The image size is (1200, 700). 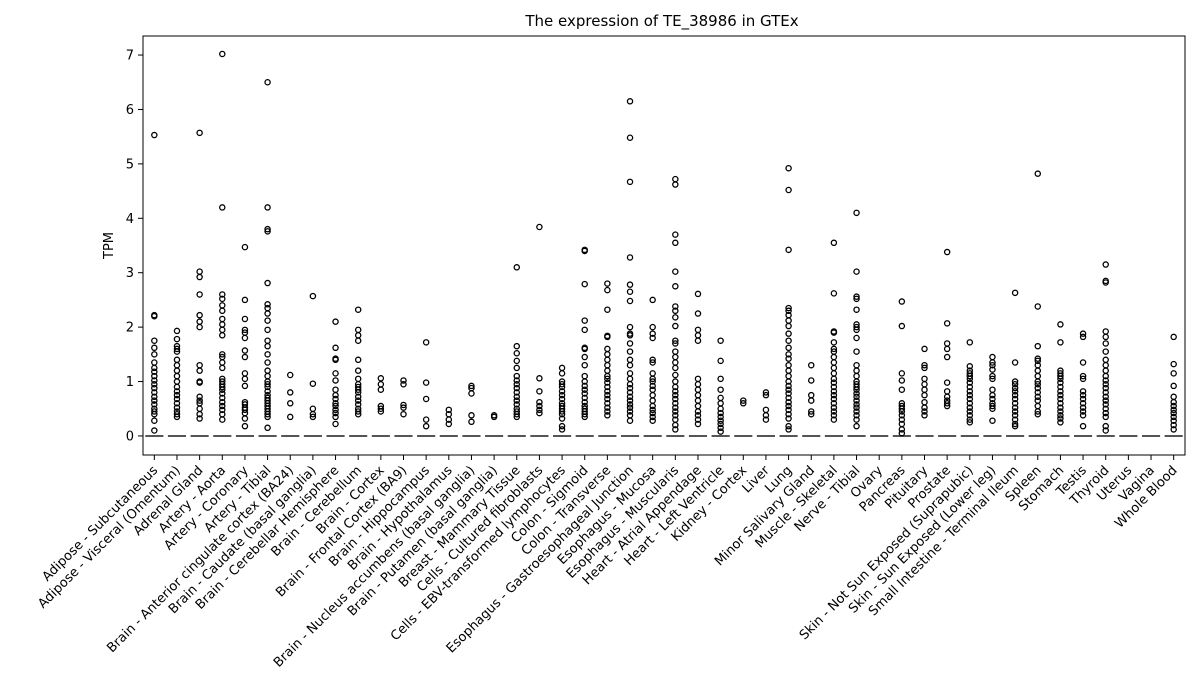 I want to click on y-tick-label: 6, so click(x=130, y=110).